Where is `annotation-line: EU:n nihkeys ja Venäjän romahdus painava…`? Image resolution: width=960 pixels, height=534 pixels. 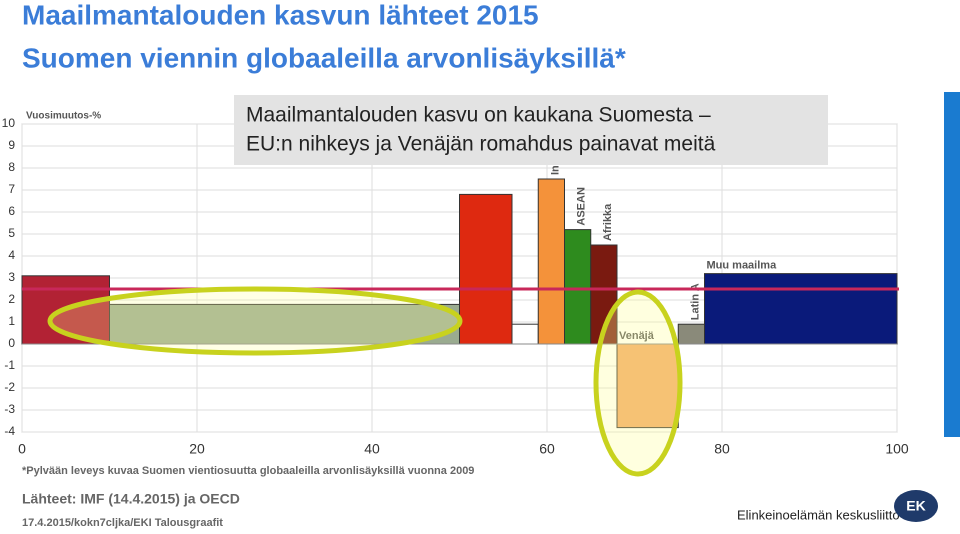
annotation-line: EU:n nihkeys ja Venäjän romahdus painava… is located at coordinates (481, 144).